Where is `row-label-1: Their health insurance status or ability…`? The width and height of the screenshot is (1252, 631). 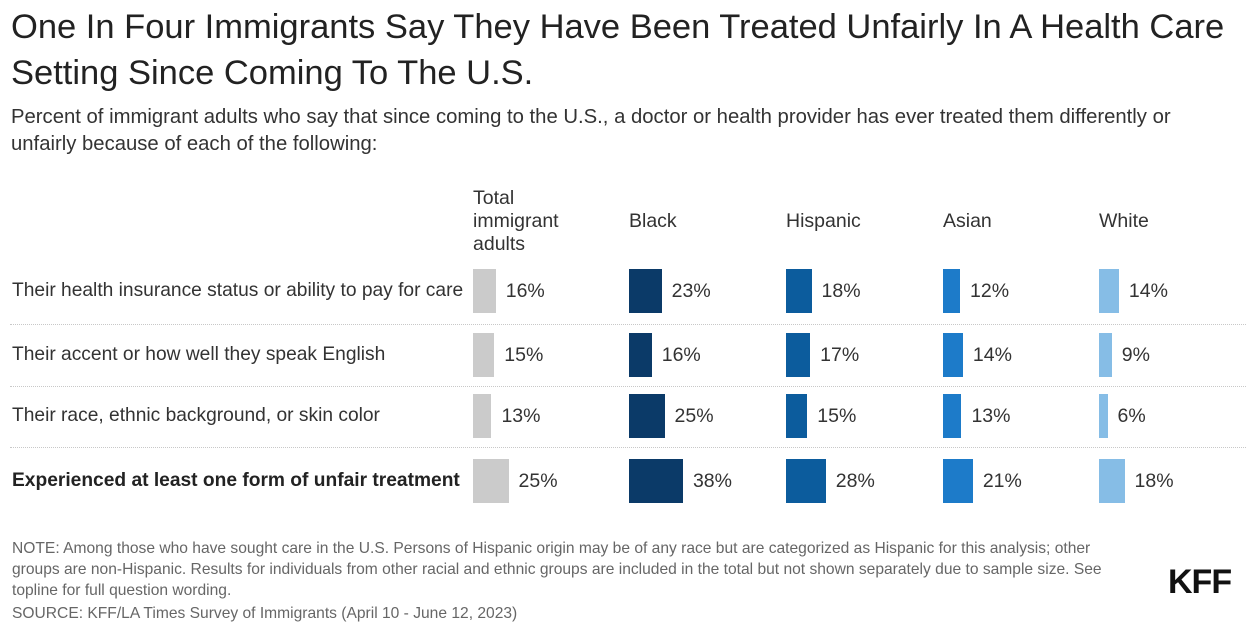
row-label-1: Their health insurance status or ability… is located at coordinates (238, 290).